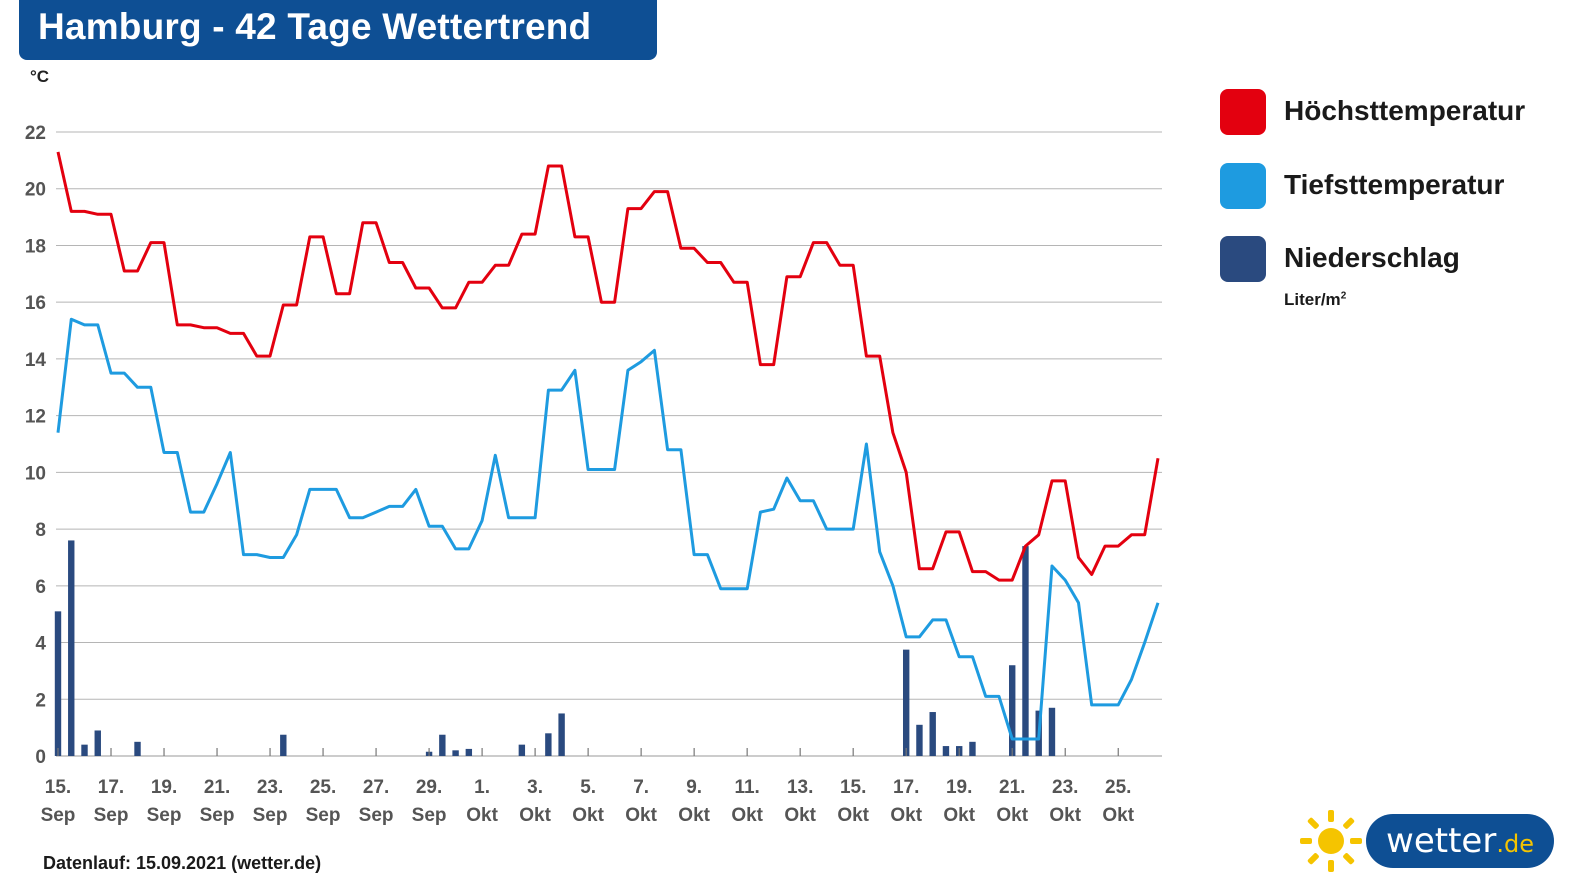  What do you see at coordinates (376, 787) in the screenshot?
I see `x-tick-day: 27.` at bounding box center [376, 787].